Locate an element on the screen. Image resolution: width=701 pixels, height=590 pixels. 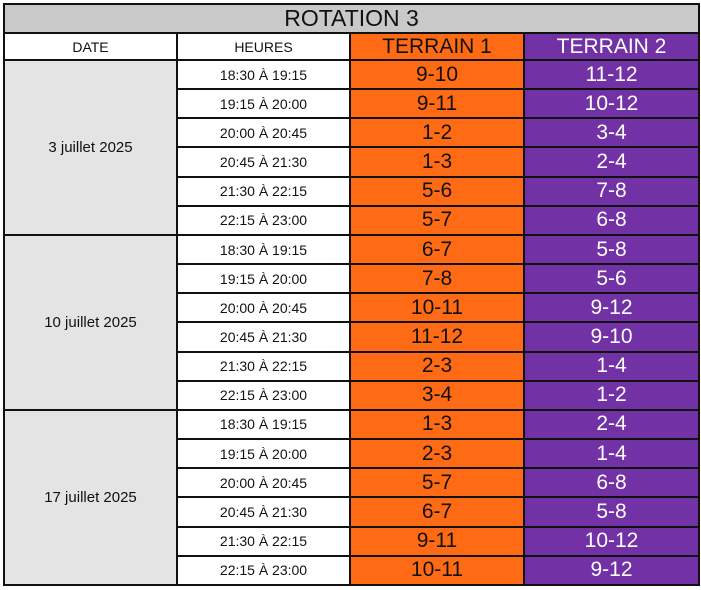
terrain-2-match-cell: 7-8 is located at coordinates (611, 191).